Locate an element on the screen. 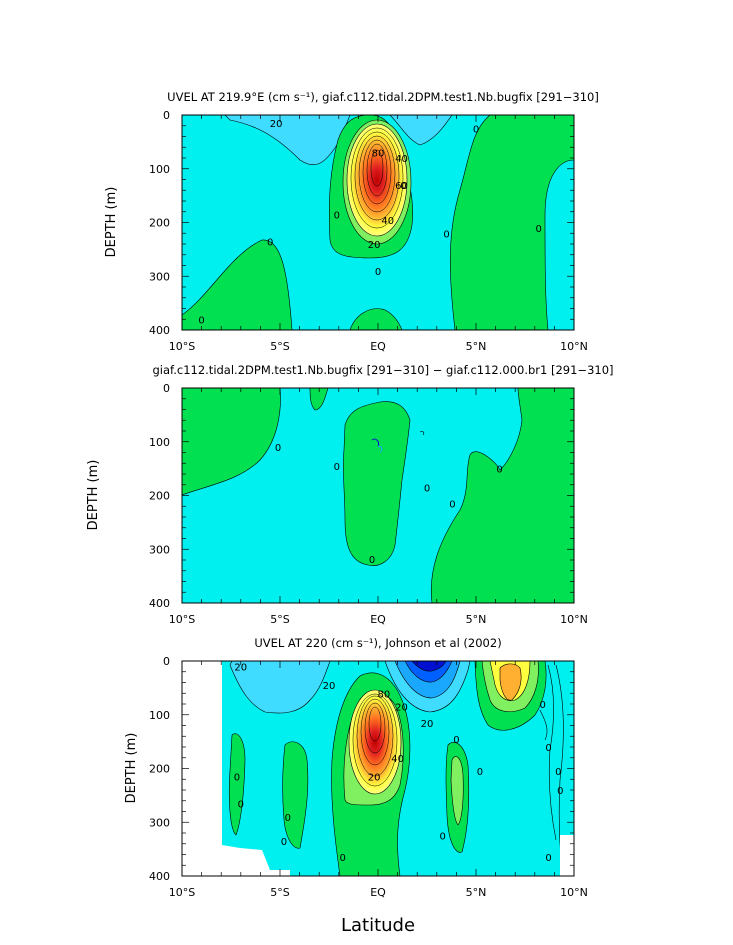 The height and width of the screenshot is (945, 733). panel-2-plot-area is located at coordinates (378, 495).